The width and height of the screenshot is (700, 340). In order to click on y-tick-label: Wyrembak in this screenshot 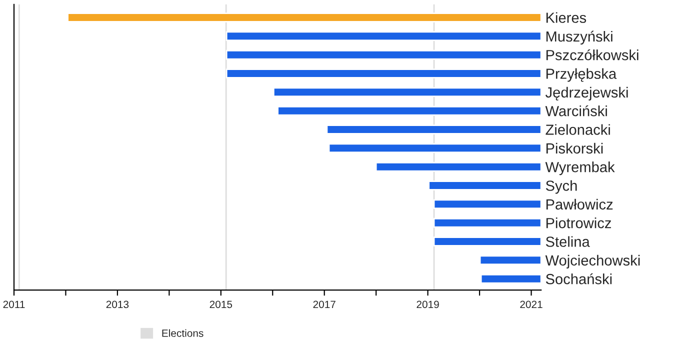, I will do `click(580, 169)`.